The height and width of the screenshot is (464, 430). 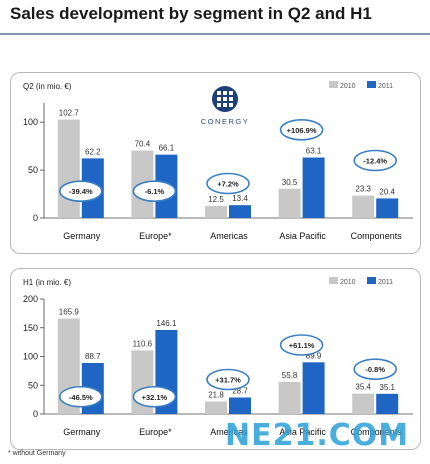 I want to click on y-tick-label: 200, so click(x=30, y=299).